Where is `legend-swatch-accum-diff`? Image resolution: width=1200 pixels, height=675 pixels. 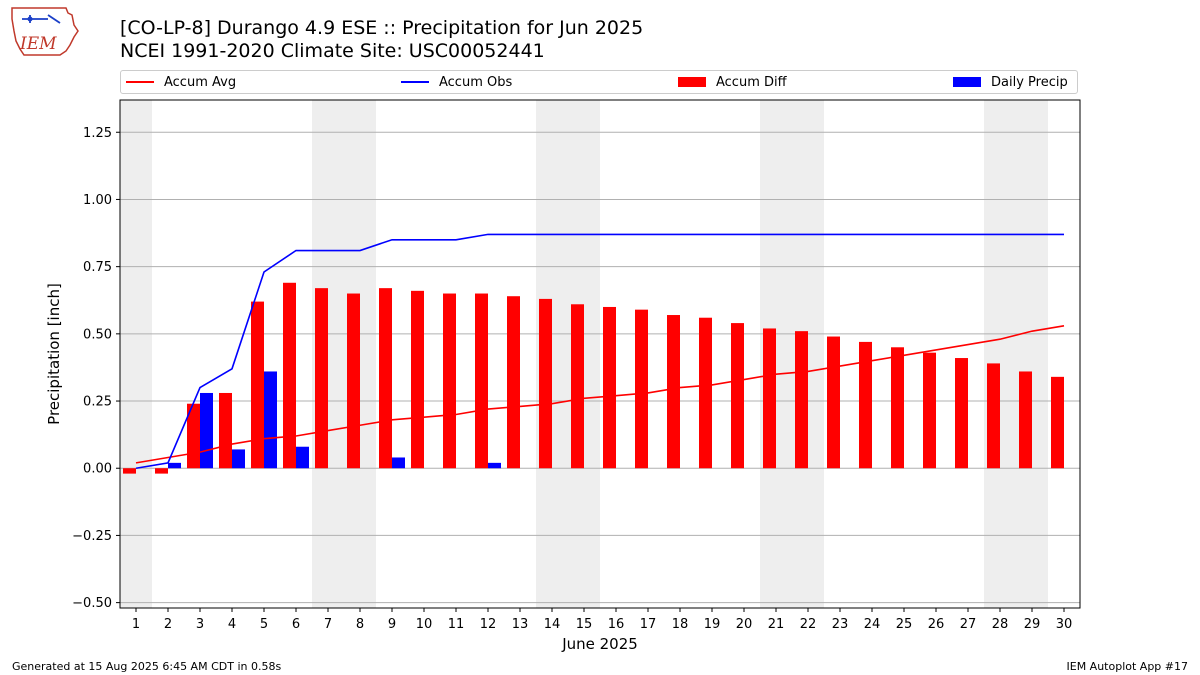 legend-swatch-accum-diff is located at coordinates (692, 82).